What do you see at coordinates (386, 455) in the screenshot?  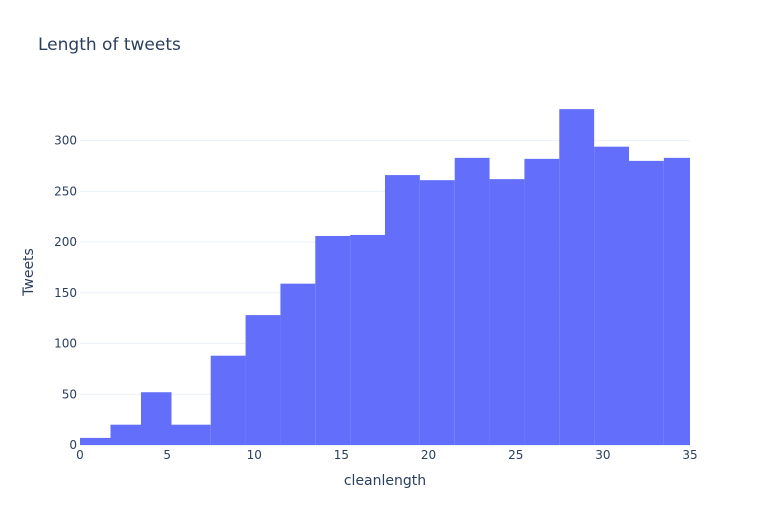 I see `x-axis-ticks: 0 5 10 15 20 25 30 35` at bounding box center [386, 455].